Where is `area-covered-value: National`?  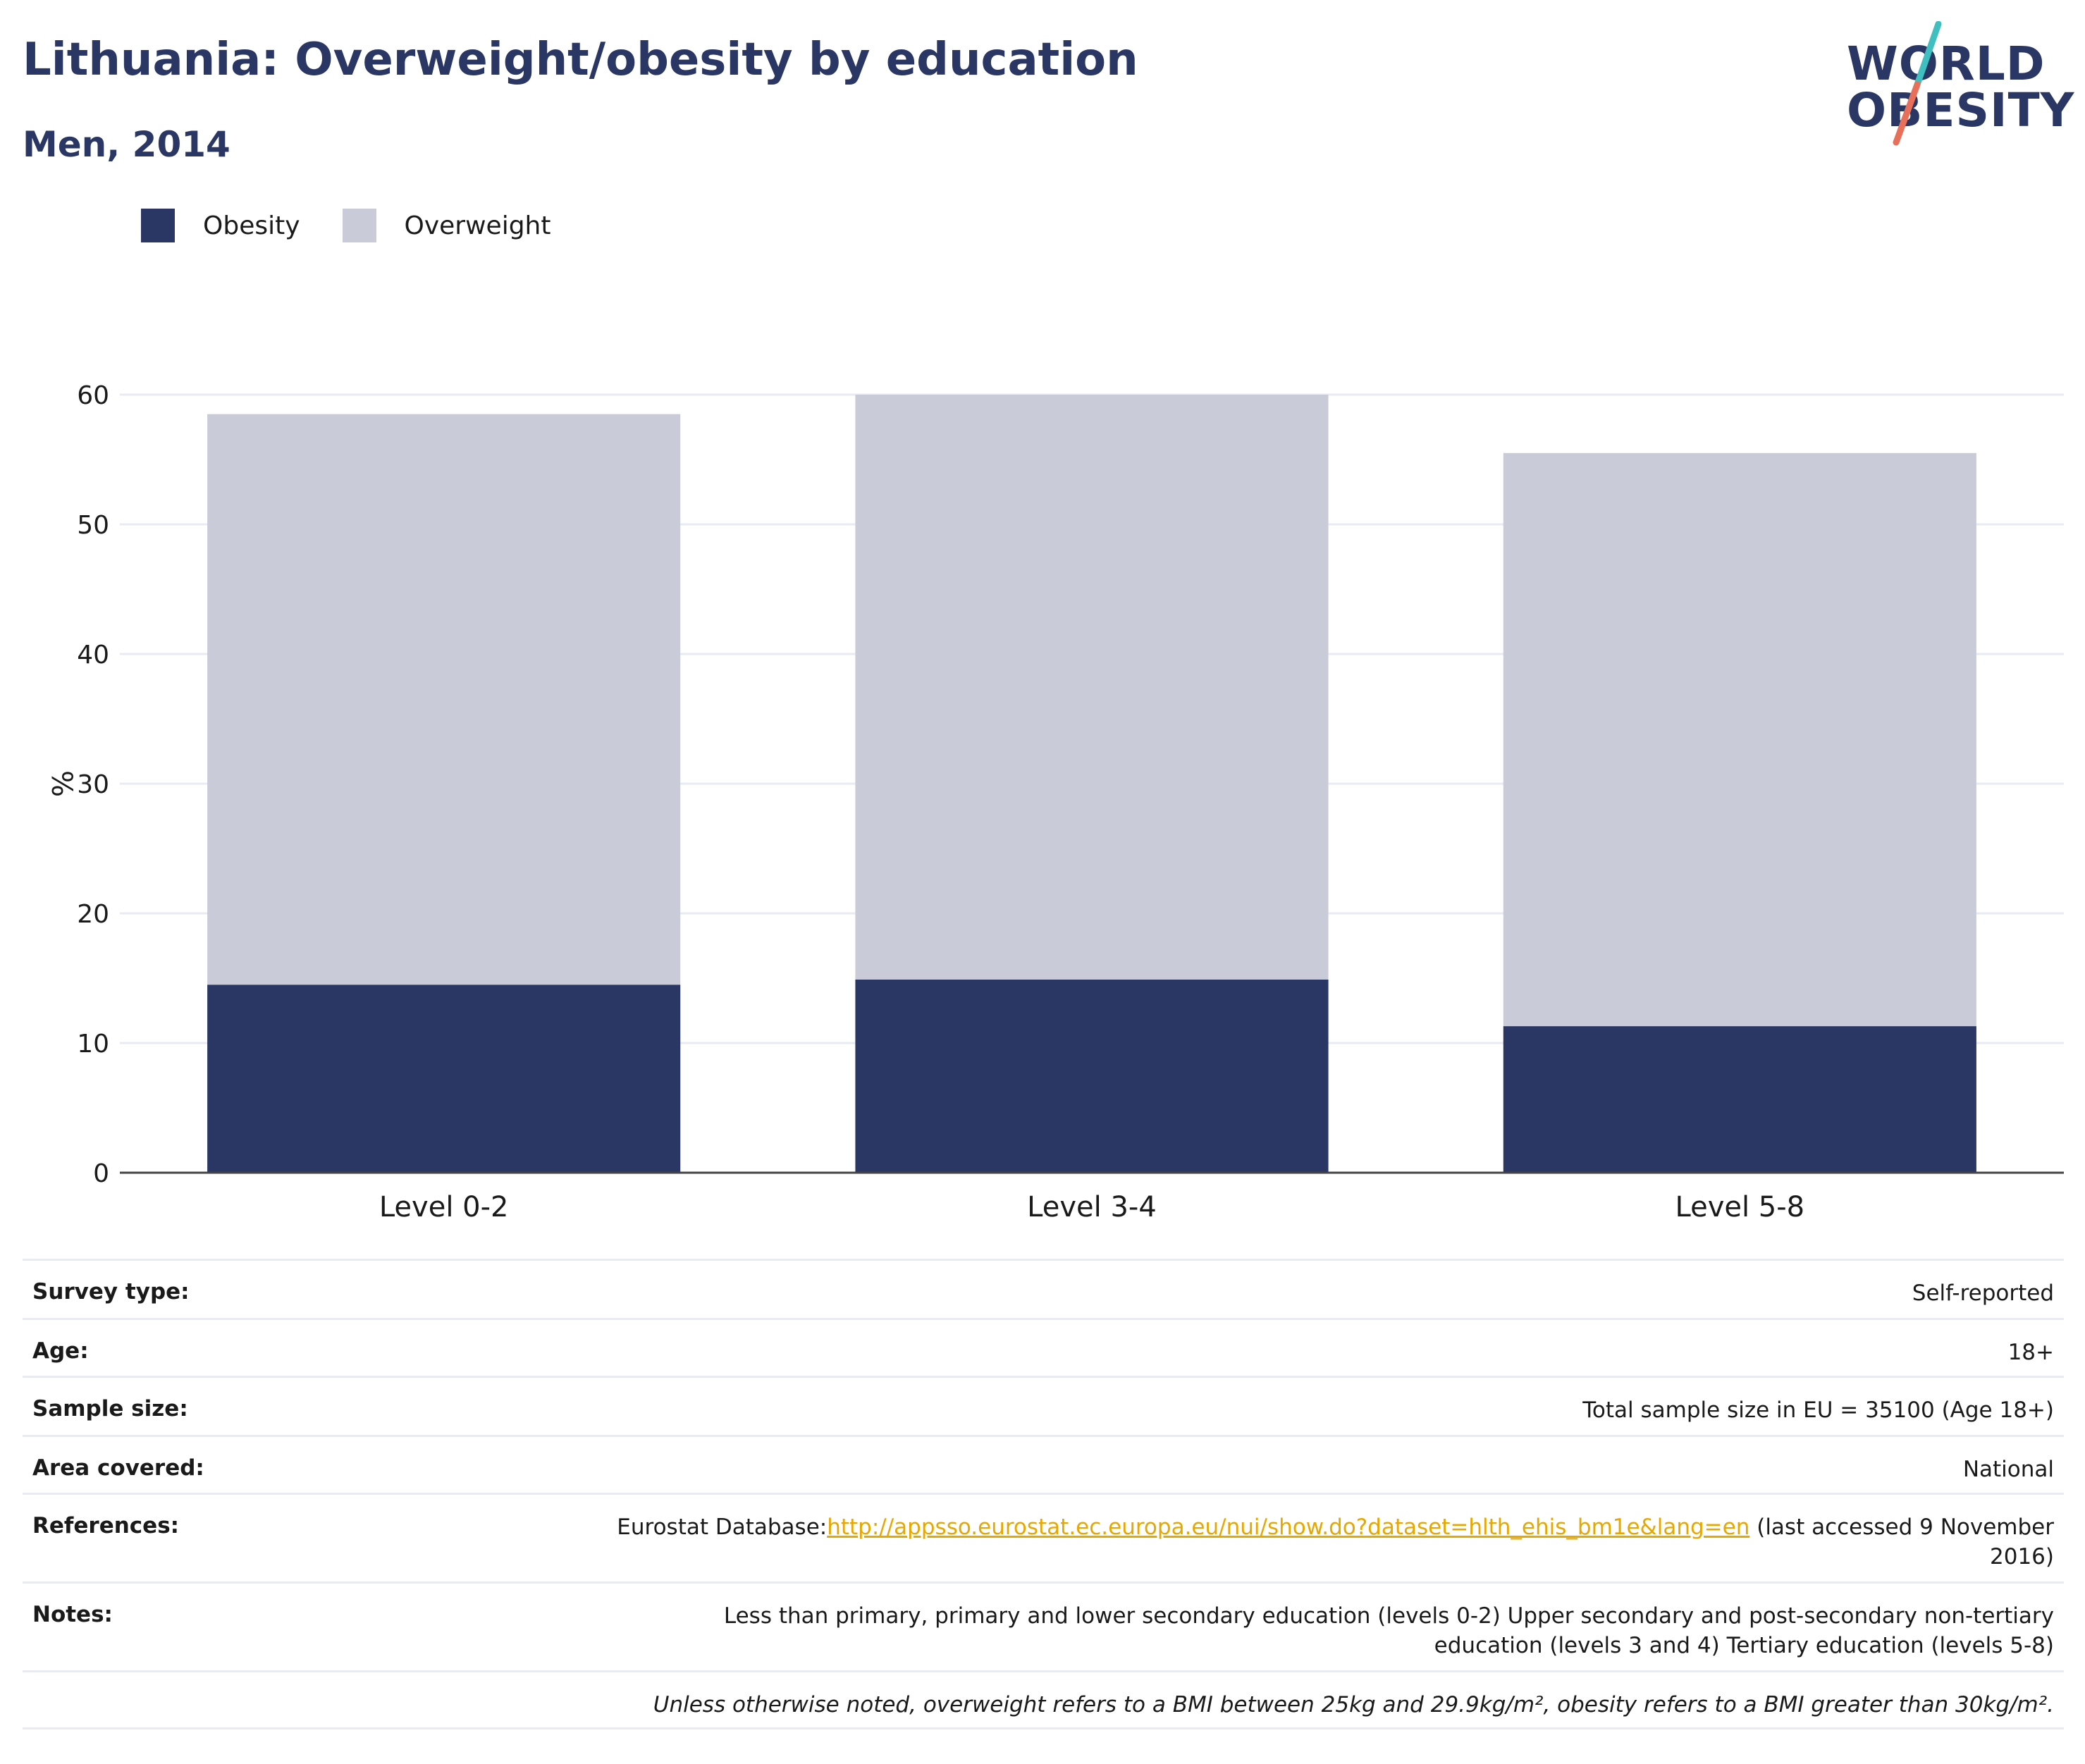 area-covered-value: National is located at coordinates (2008, 1469).